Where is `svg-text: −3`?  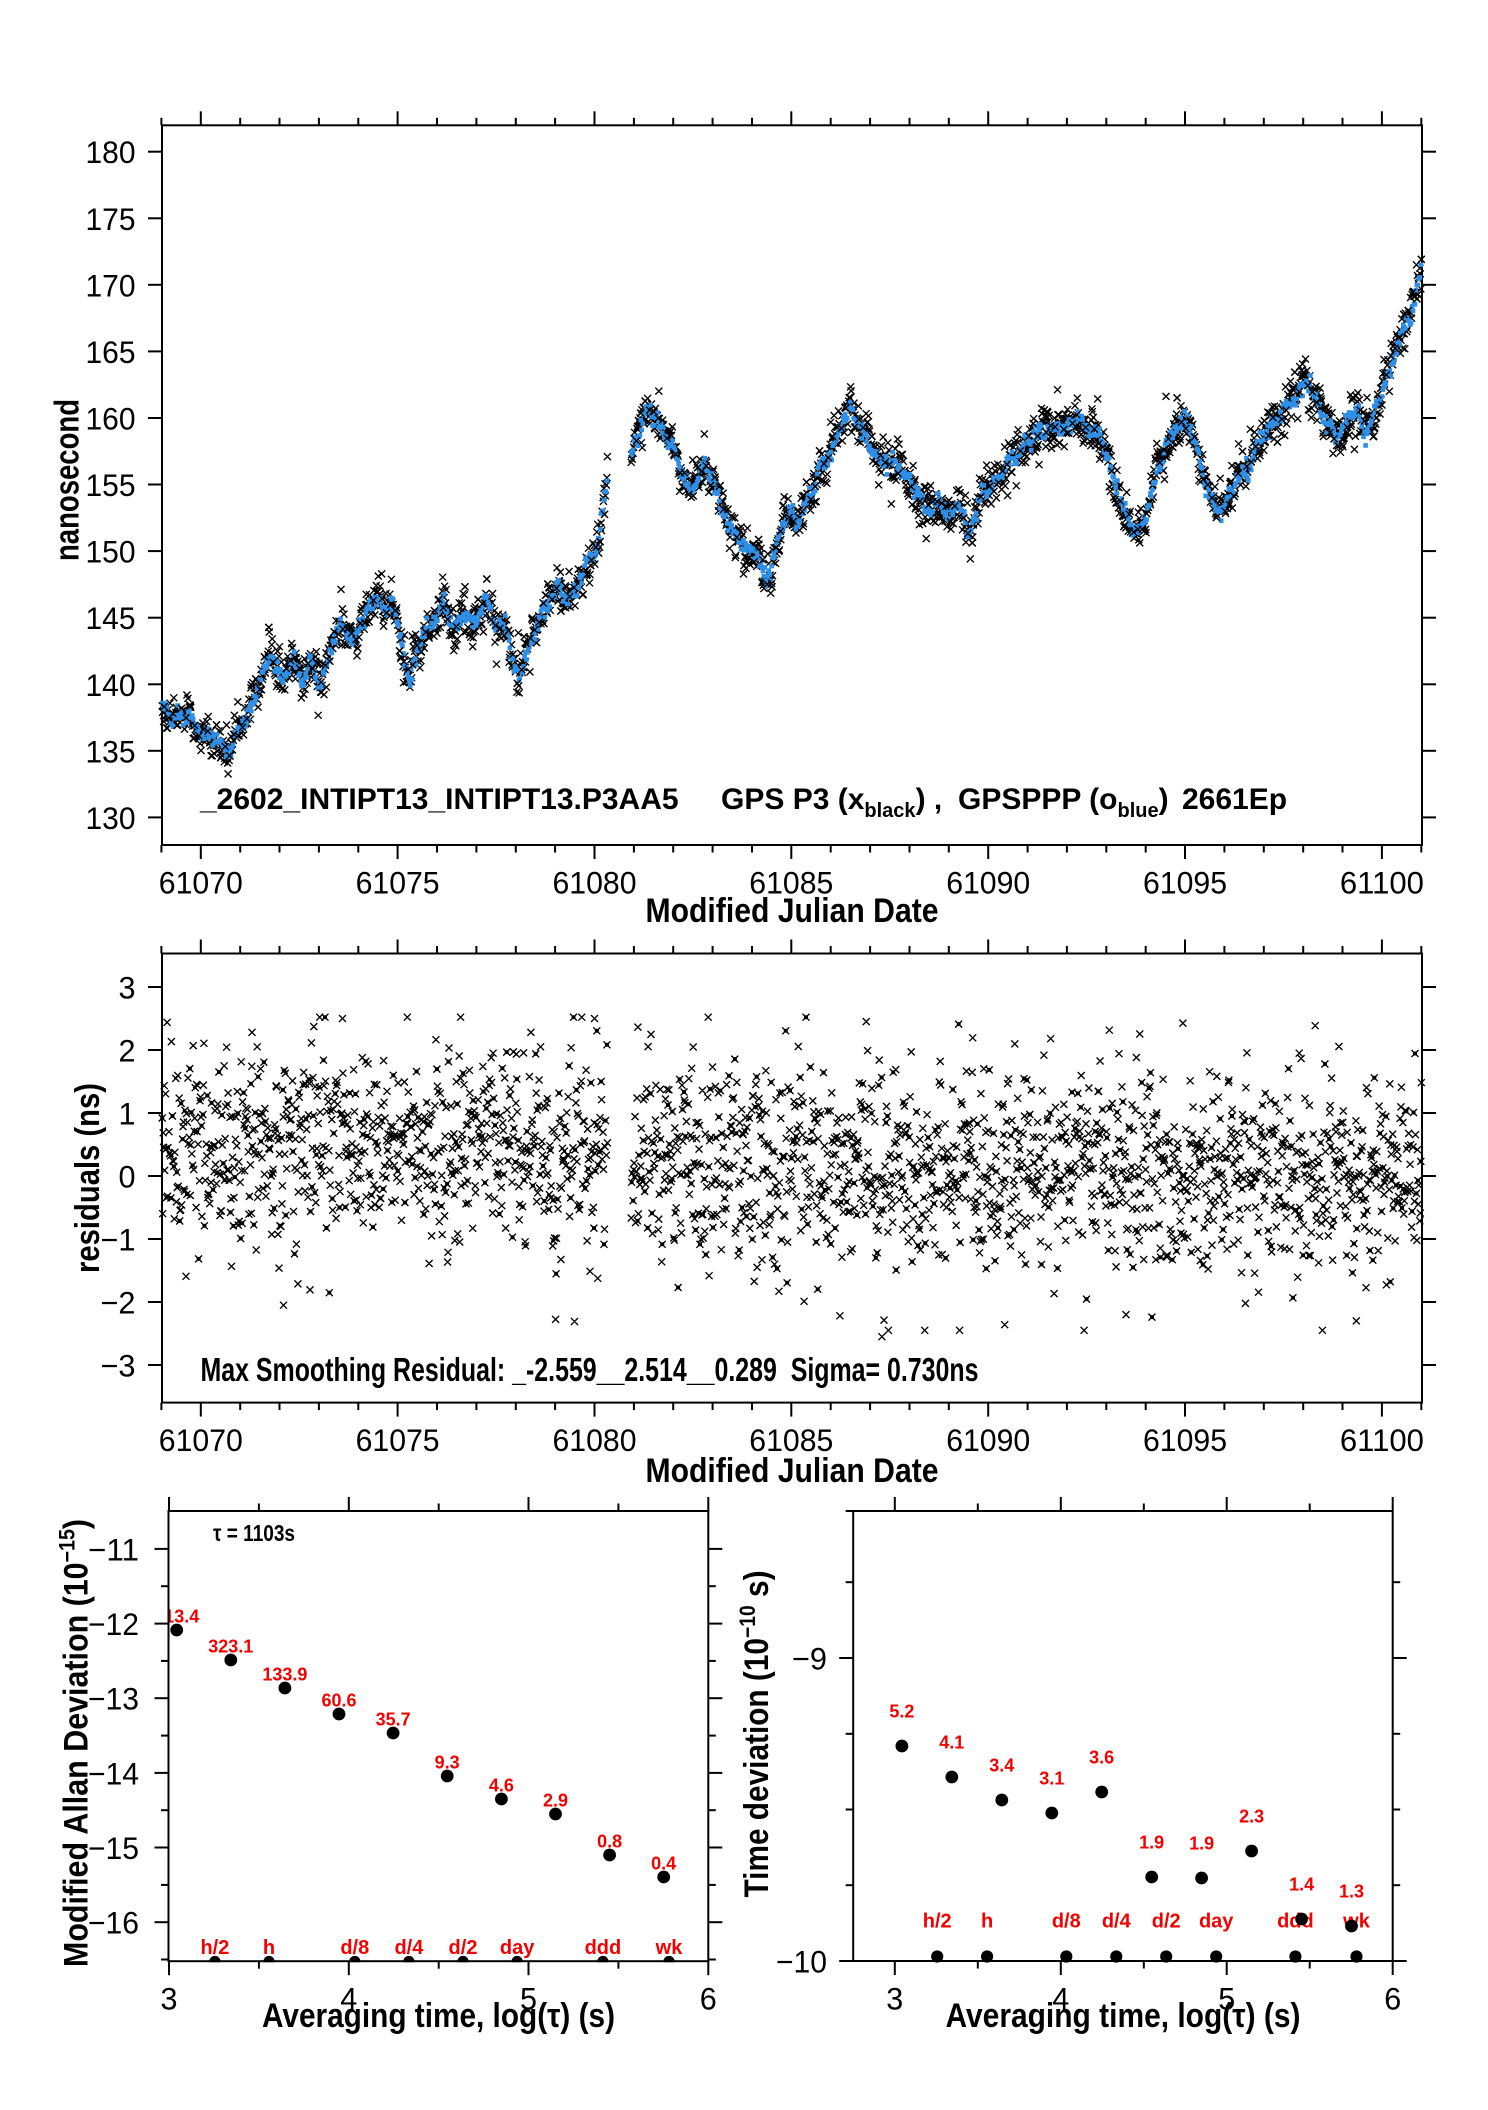 svg-text: −3 is located at coordinates (118, 1366).